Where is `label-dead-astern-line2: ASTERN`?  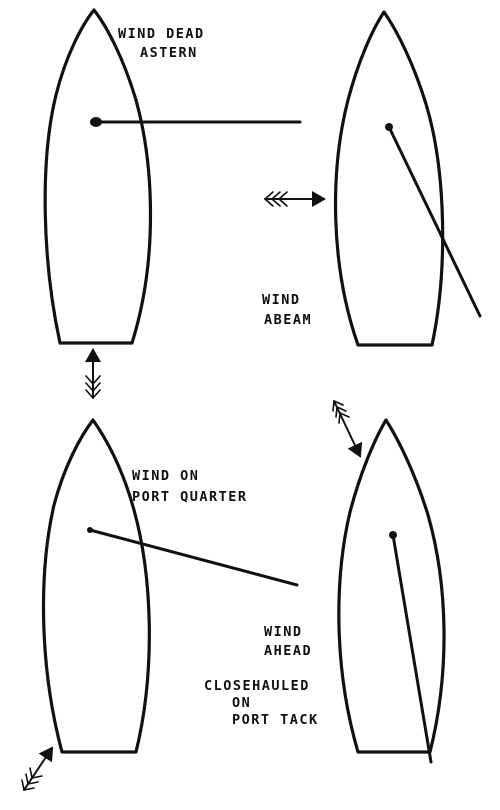 label-dead-astern-line2: ASTERN is located at coordinates (169, 53).